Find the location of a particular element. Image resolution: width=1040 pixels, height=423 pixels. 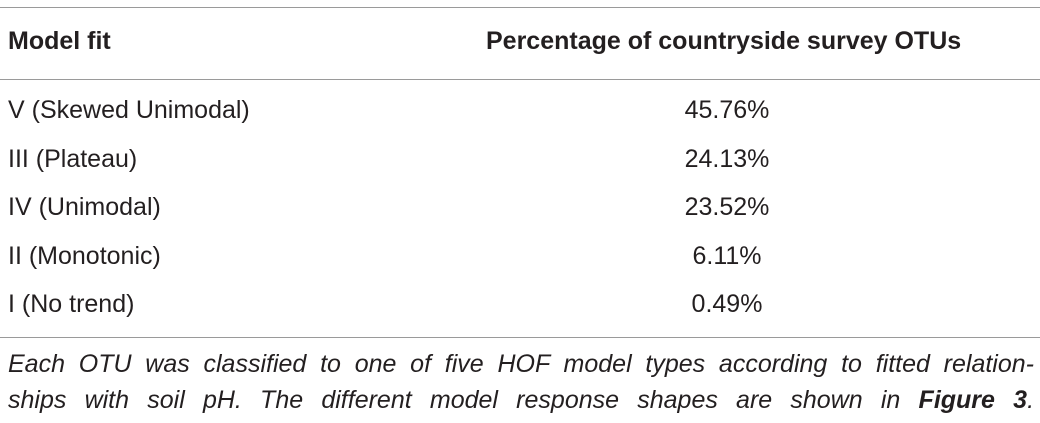

model-fit-cell: I (No trend) is located at coordinates (71, 304).